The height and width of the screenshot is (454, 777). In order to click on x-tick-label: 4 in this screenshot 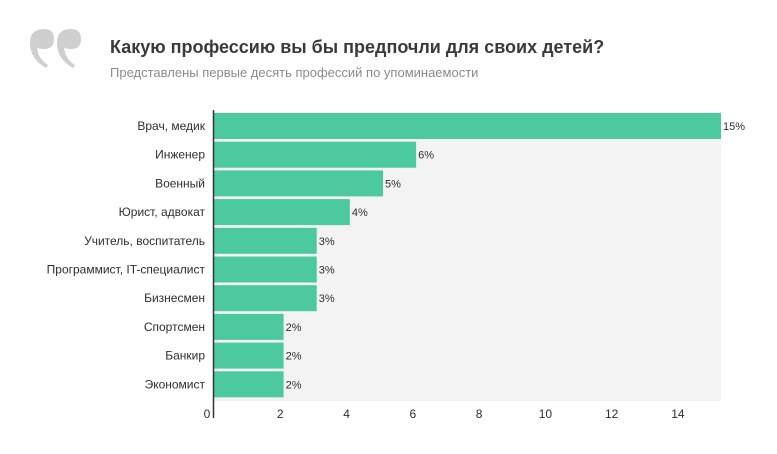, I will do `click(346, 414)`.